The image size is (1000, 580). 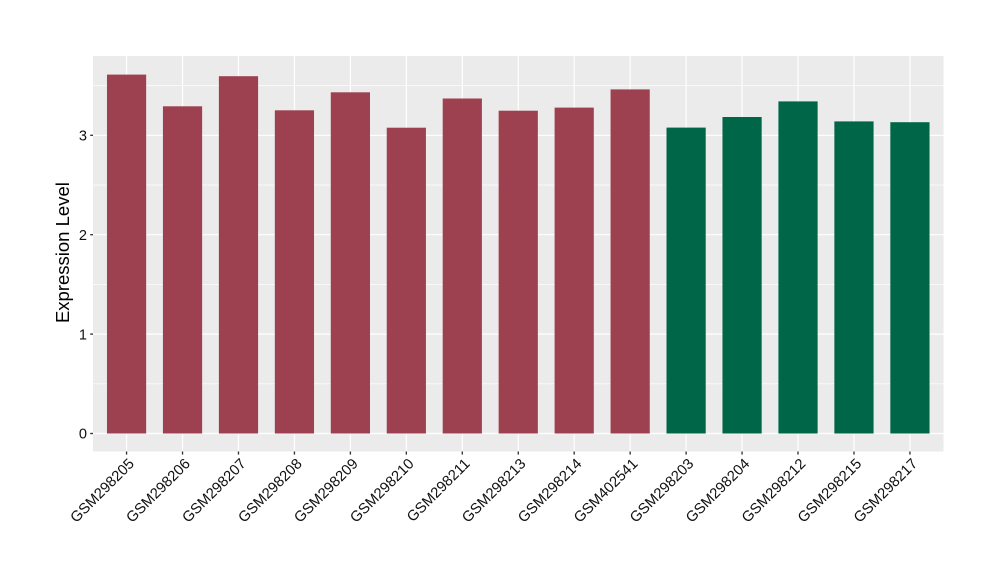 What do you see at coordinates (83, 137) in the screenshot?
I see `svg-text: 3` at bounding box center [83, 137].